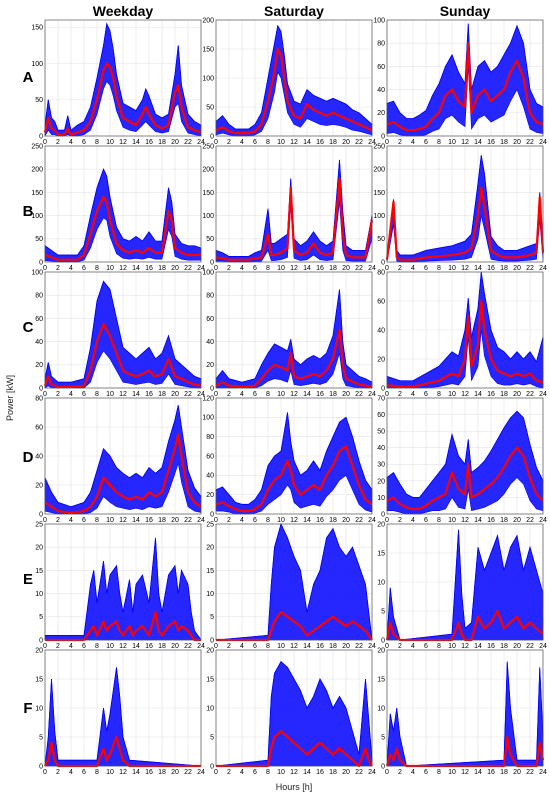 Image resolution: width=550 pixels, height=795 pixels. I want to click on row-label-f: F, so click(27, 708).